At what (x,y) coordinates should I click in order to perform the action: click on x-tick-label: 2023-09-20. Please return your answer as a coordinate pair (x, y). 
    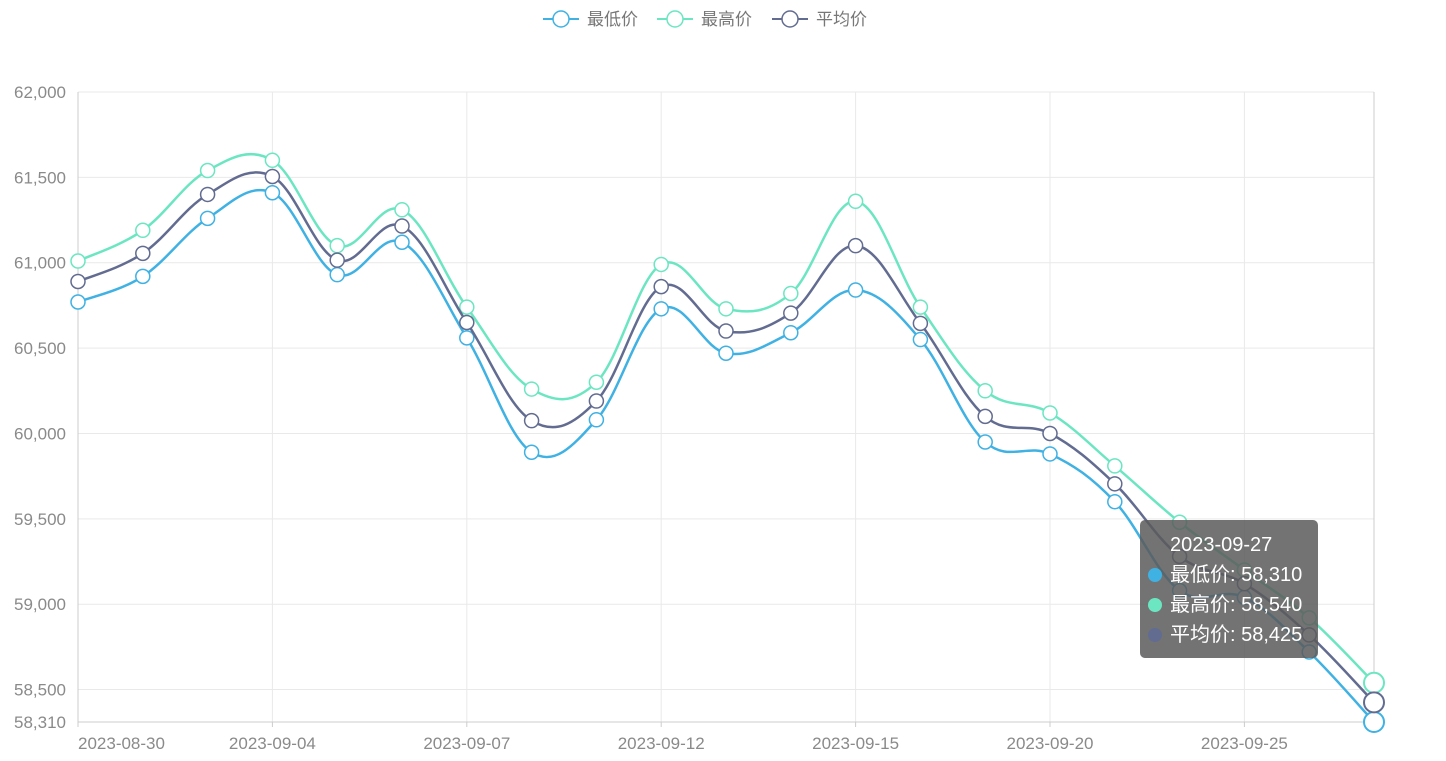
    Looking at the image, I should click on (1050, 743).